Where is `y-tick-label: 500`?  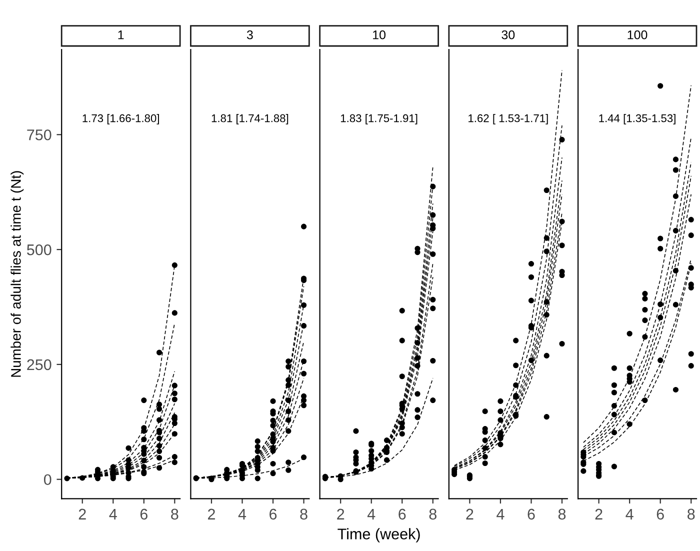 y-tick-label: 500 is located at coordinates (39, 250).